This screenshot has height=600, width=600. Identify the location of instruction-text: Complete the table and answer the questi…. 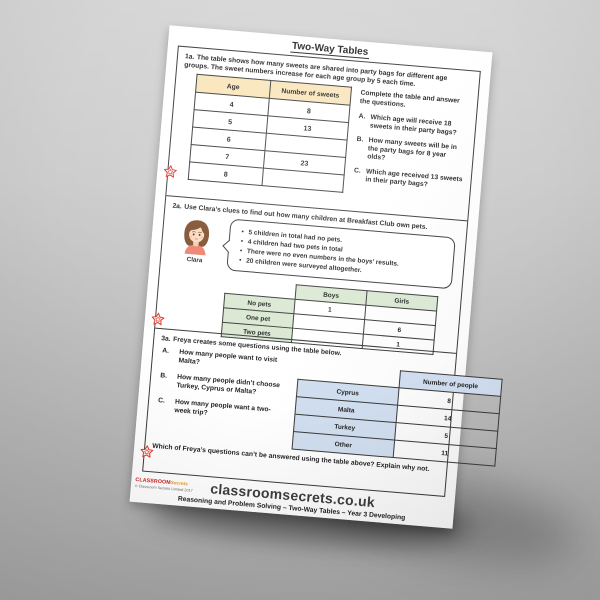
(409, 98).